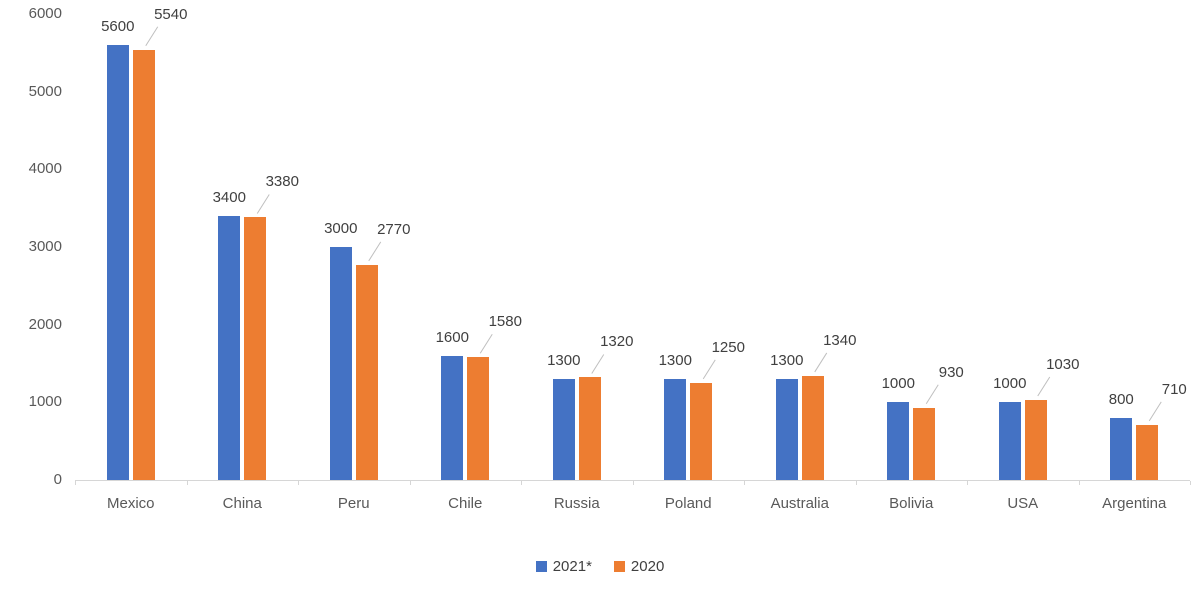 This screenshot has width=1200, height=589. I want to click on x-label-bolivia: Bolivia, so click(911, 503).